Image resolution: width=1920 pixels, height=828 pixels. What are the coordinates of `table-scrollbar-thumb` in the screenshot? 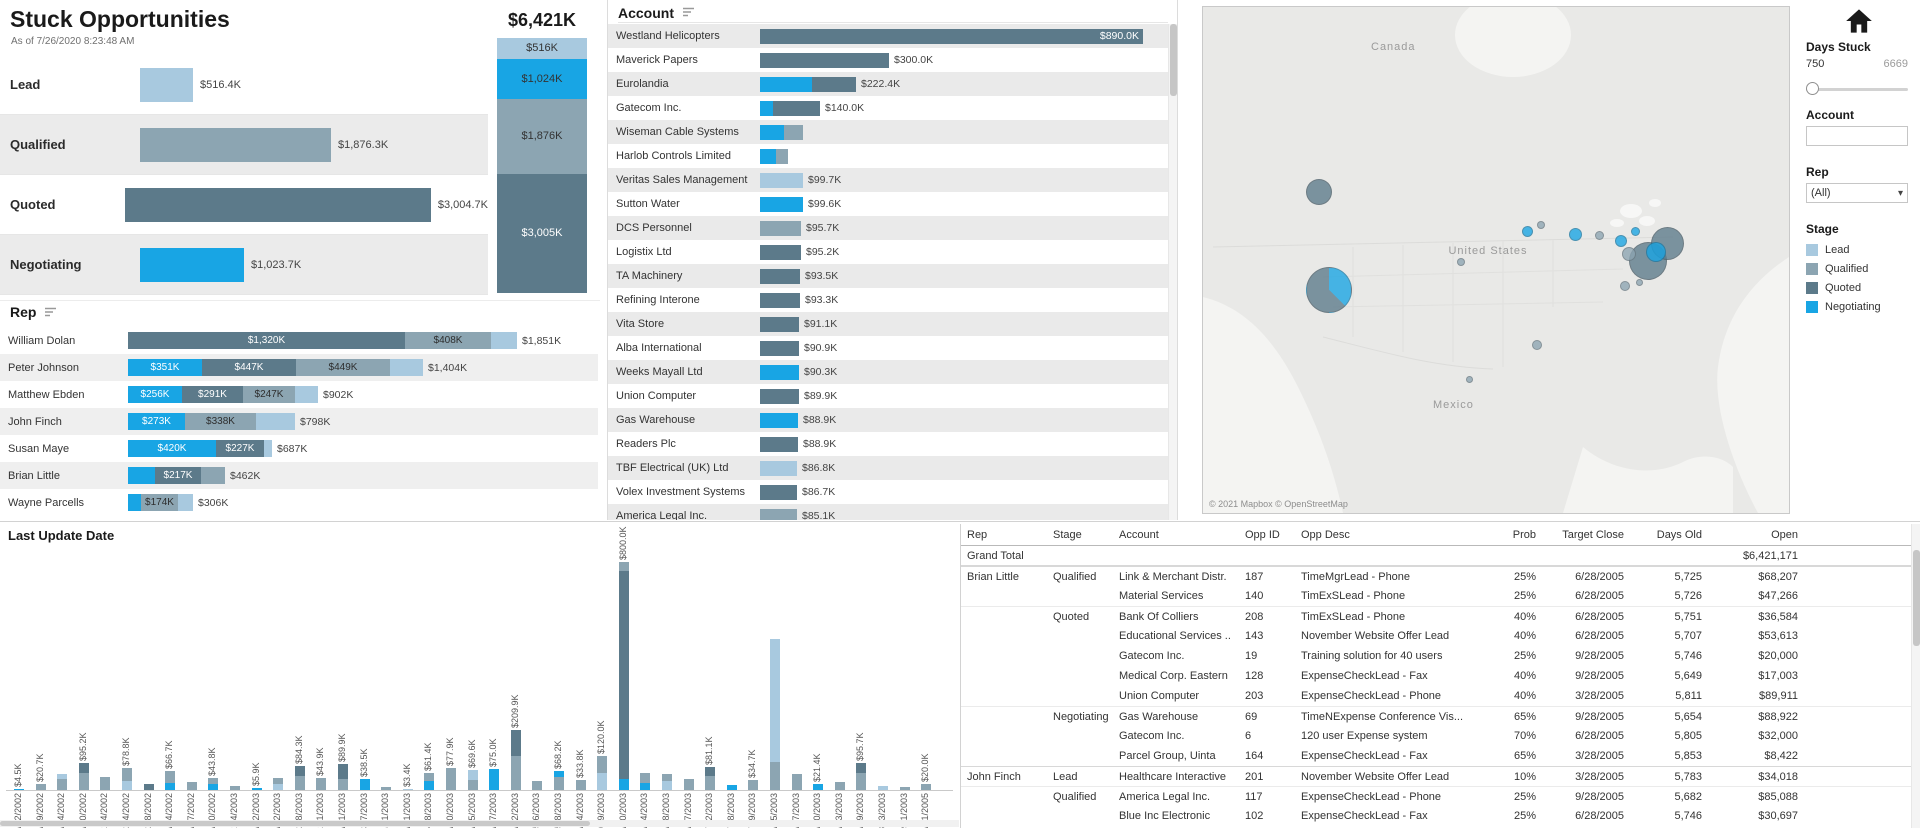 It's located at (1916, 598).